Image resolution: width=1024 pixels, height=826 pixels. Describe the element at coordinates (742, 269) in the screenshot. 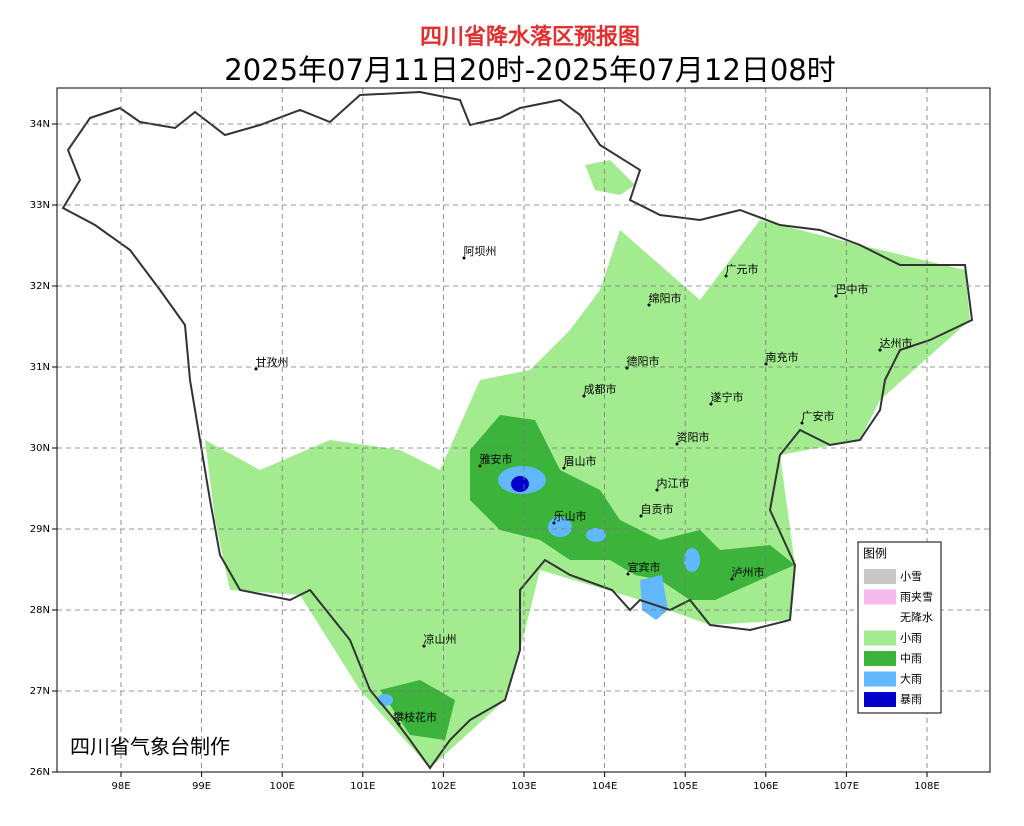

I see `region-label: 广元市` at that location.